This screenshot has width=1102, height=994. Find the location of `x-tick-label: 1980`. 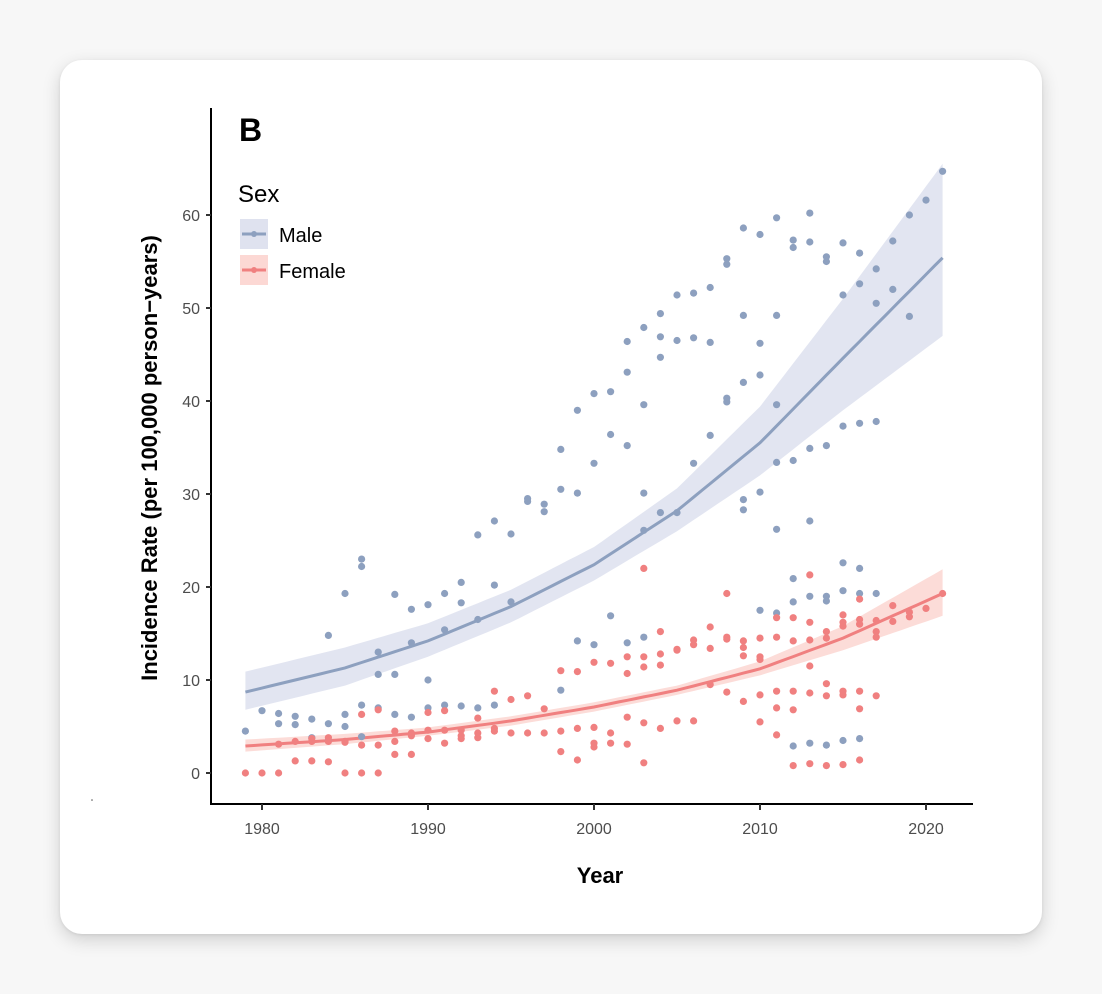

x-tick-label: 1980 is located at coordinates (262, 829).